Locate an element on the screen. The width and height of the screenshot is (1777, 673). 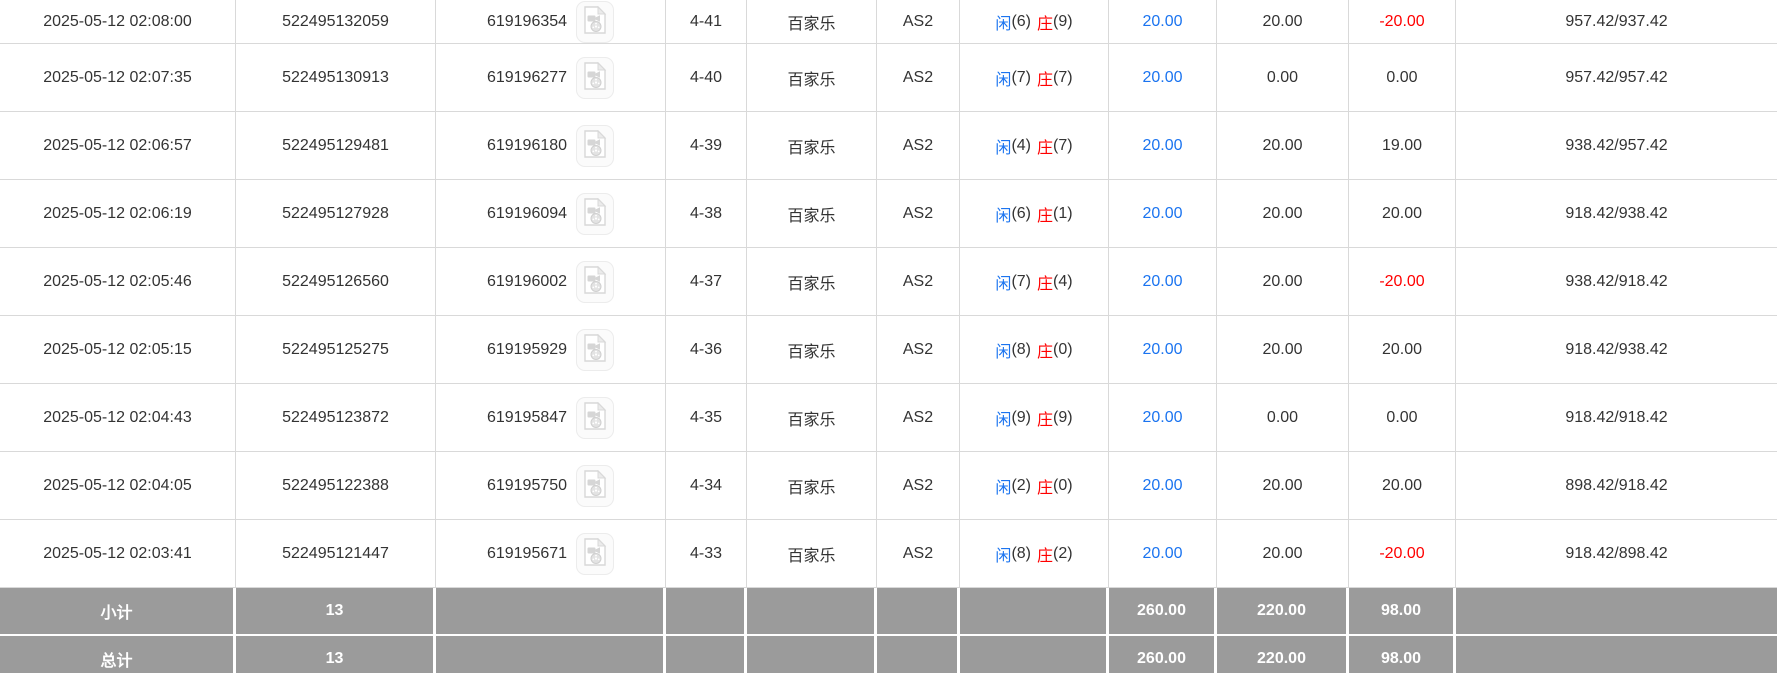
round-number-cell: 4-40 is located at coordinates (706, 77).